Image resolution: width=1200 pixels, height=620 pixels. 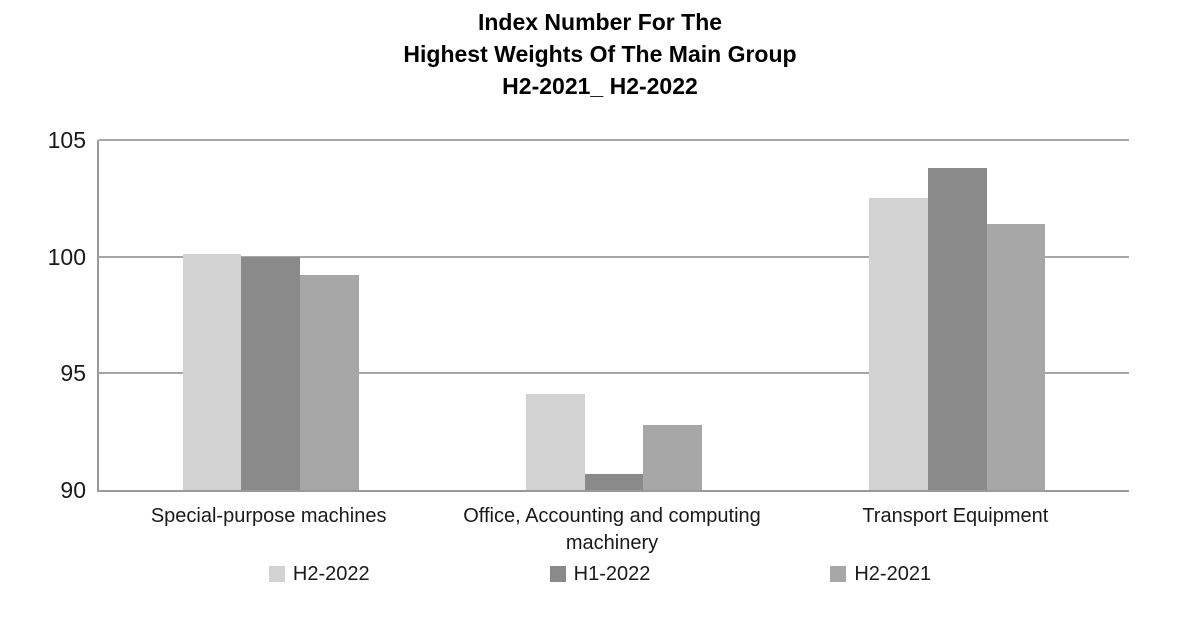 What do you see at coordinates (73, 490) in the screenshot?
I see `y-axis-tick-label: 90` at bounding box center [73, 490].